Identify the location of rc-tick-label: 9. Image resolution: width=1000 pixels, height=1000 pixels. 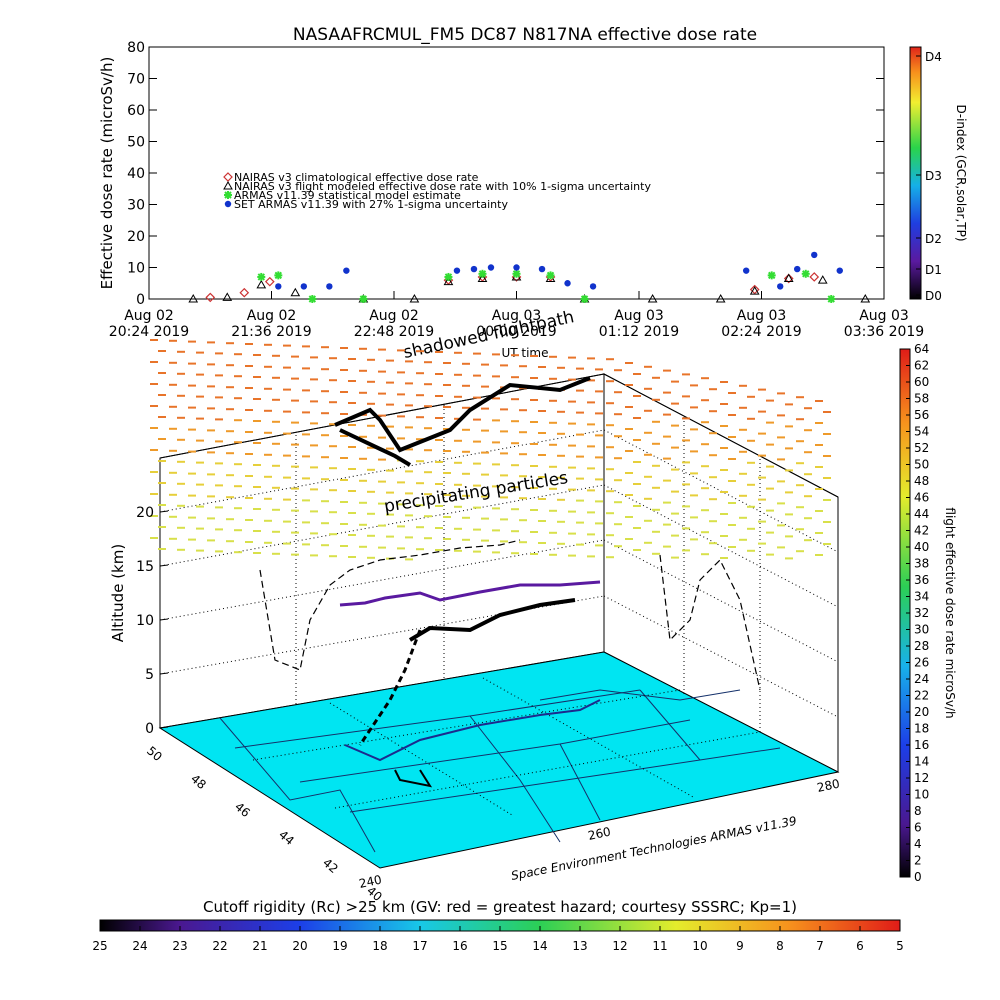
(740, 946).